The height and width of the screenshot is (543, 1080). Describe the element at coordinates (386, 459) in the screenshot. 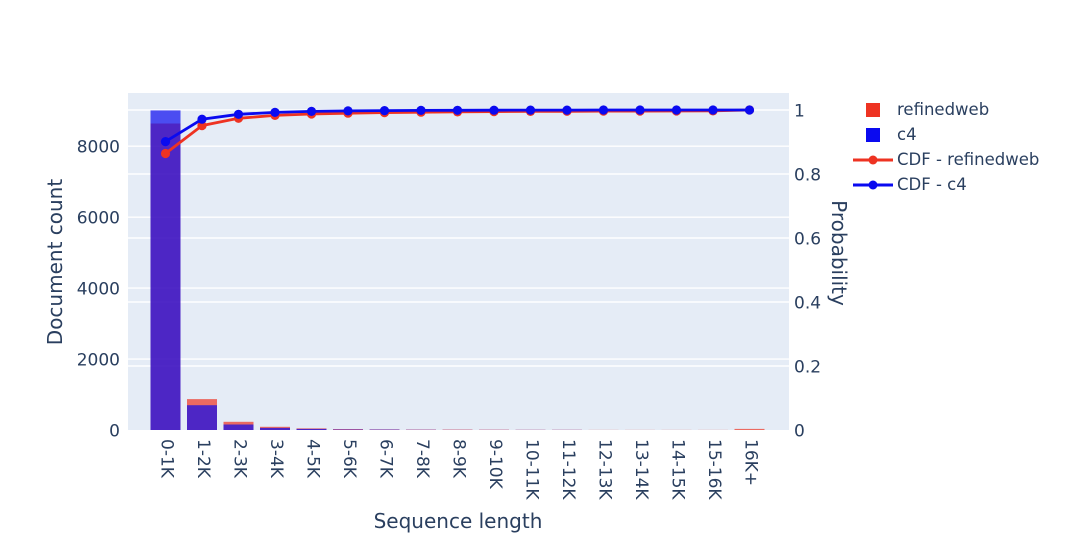

I see `x-tick-6-7K: 6-7K` at that location.